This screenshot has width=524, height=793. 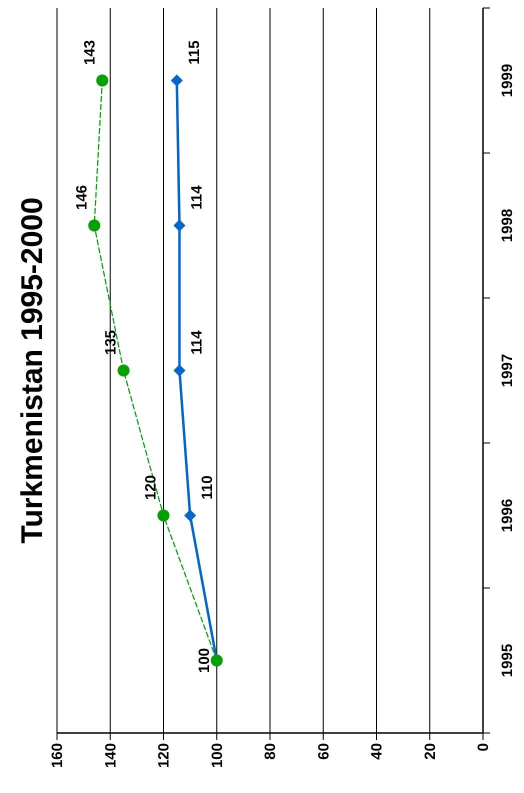 What do you see at coordinates (89, 53) in the screenshot?
I see `data-label: 143` at bounding box center [89, 53].